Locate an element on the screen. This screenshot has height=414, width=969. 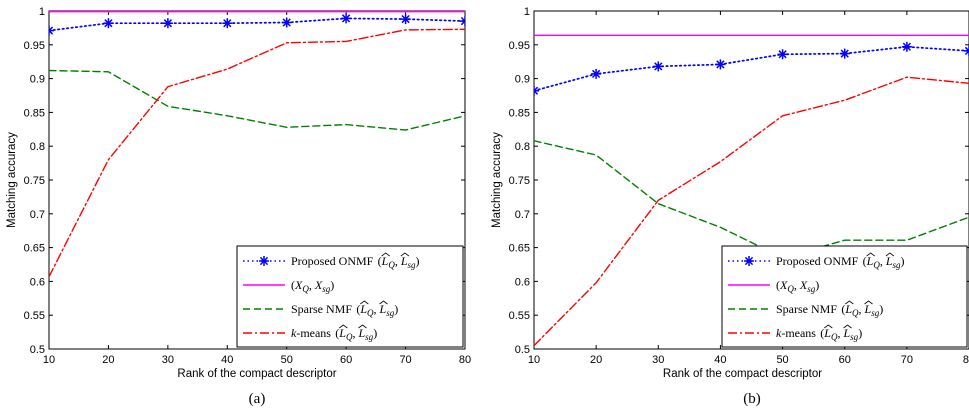
y-tick-label: 0.65 is located at coordinates (34, 249).